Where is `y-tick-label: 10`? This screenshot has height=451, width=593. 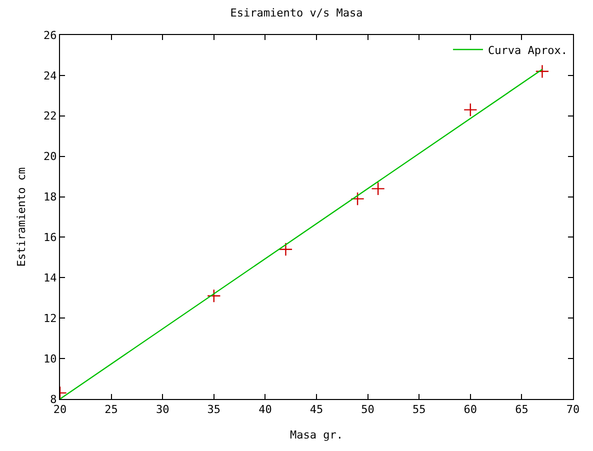
y-tick-label: 10 is located at coordinates (50, 359).